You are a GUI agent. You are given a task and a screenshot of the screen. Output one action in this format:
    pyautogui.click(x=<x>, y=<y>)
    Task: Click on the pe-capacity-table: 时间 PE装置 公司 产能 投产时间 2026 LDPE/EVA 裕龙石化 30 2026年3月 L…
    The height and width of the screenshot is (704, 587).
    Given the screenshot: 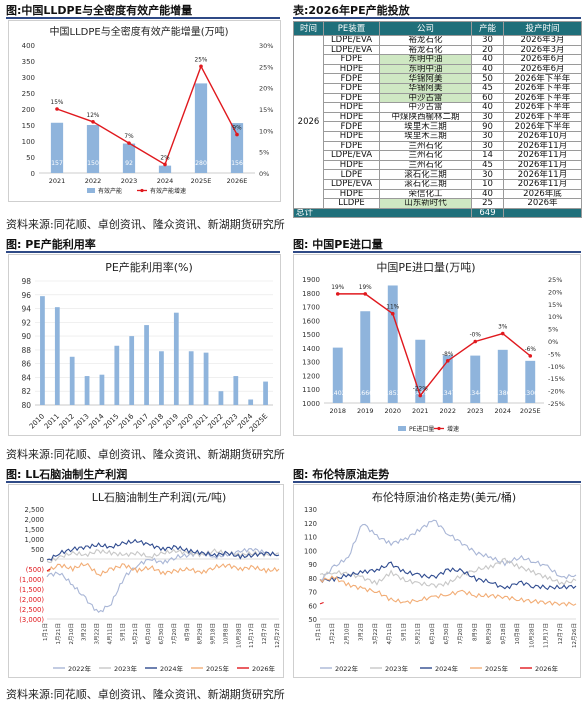 What is the action you would take?
    pyautogui.click(x=437, y=120)
    